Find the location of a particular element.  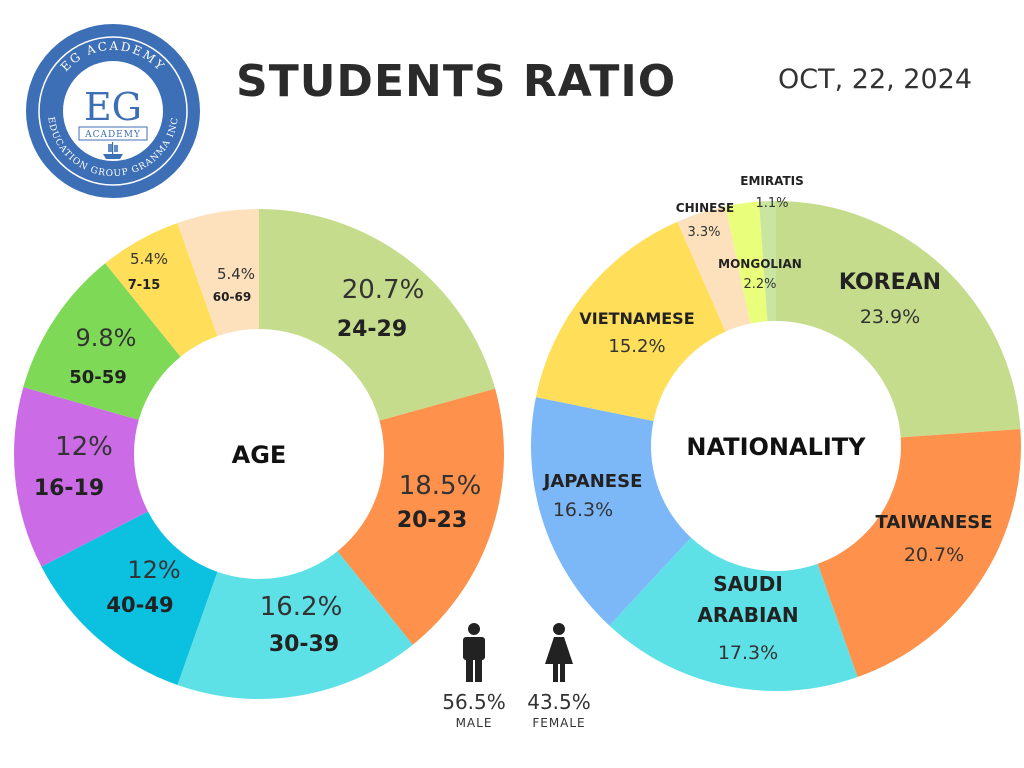

slice-label-20-23: 20-23 is located at coordinates (432, 520).